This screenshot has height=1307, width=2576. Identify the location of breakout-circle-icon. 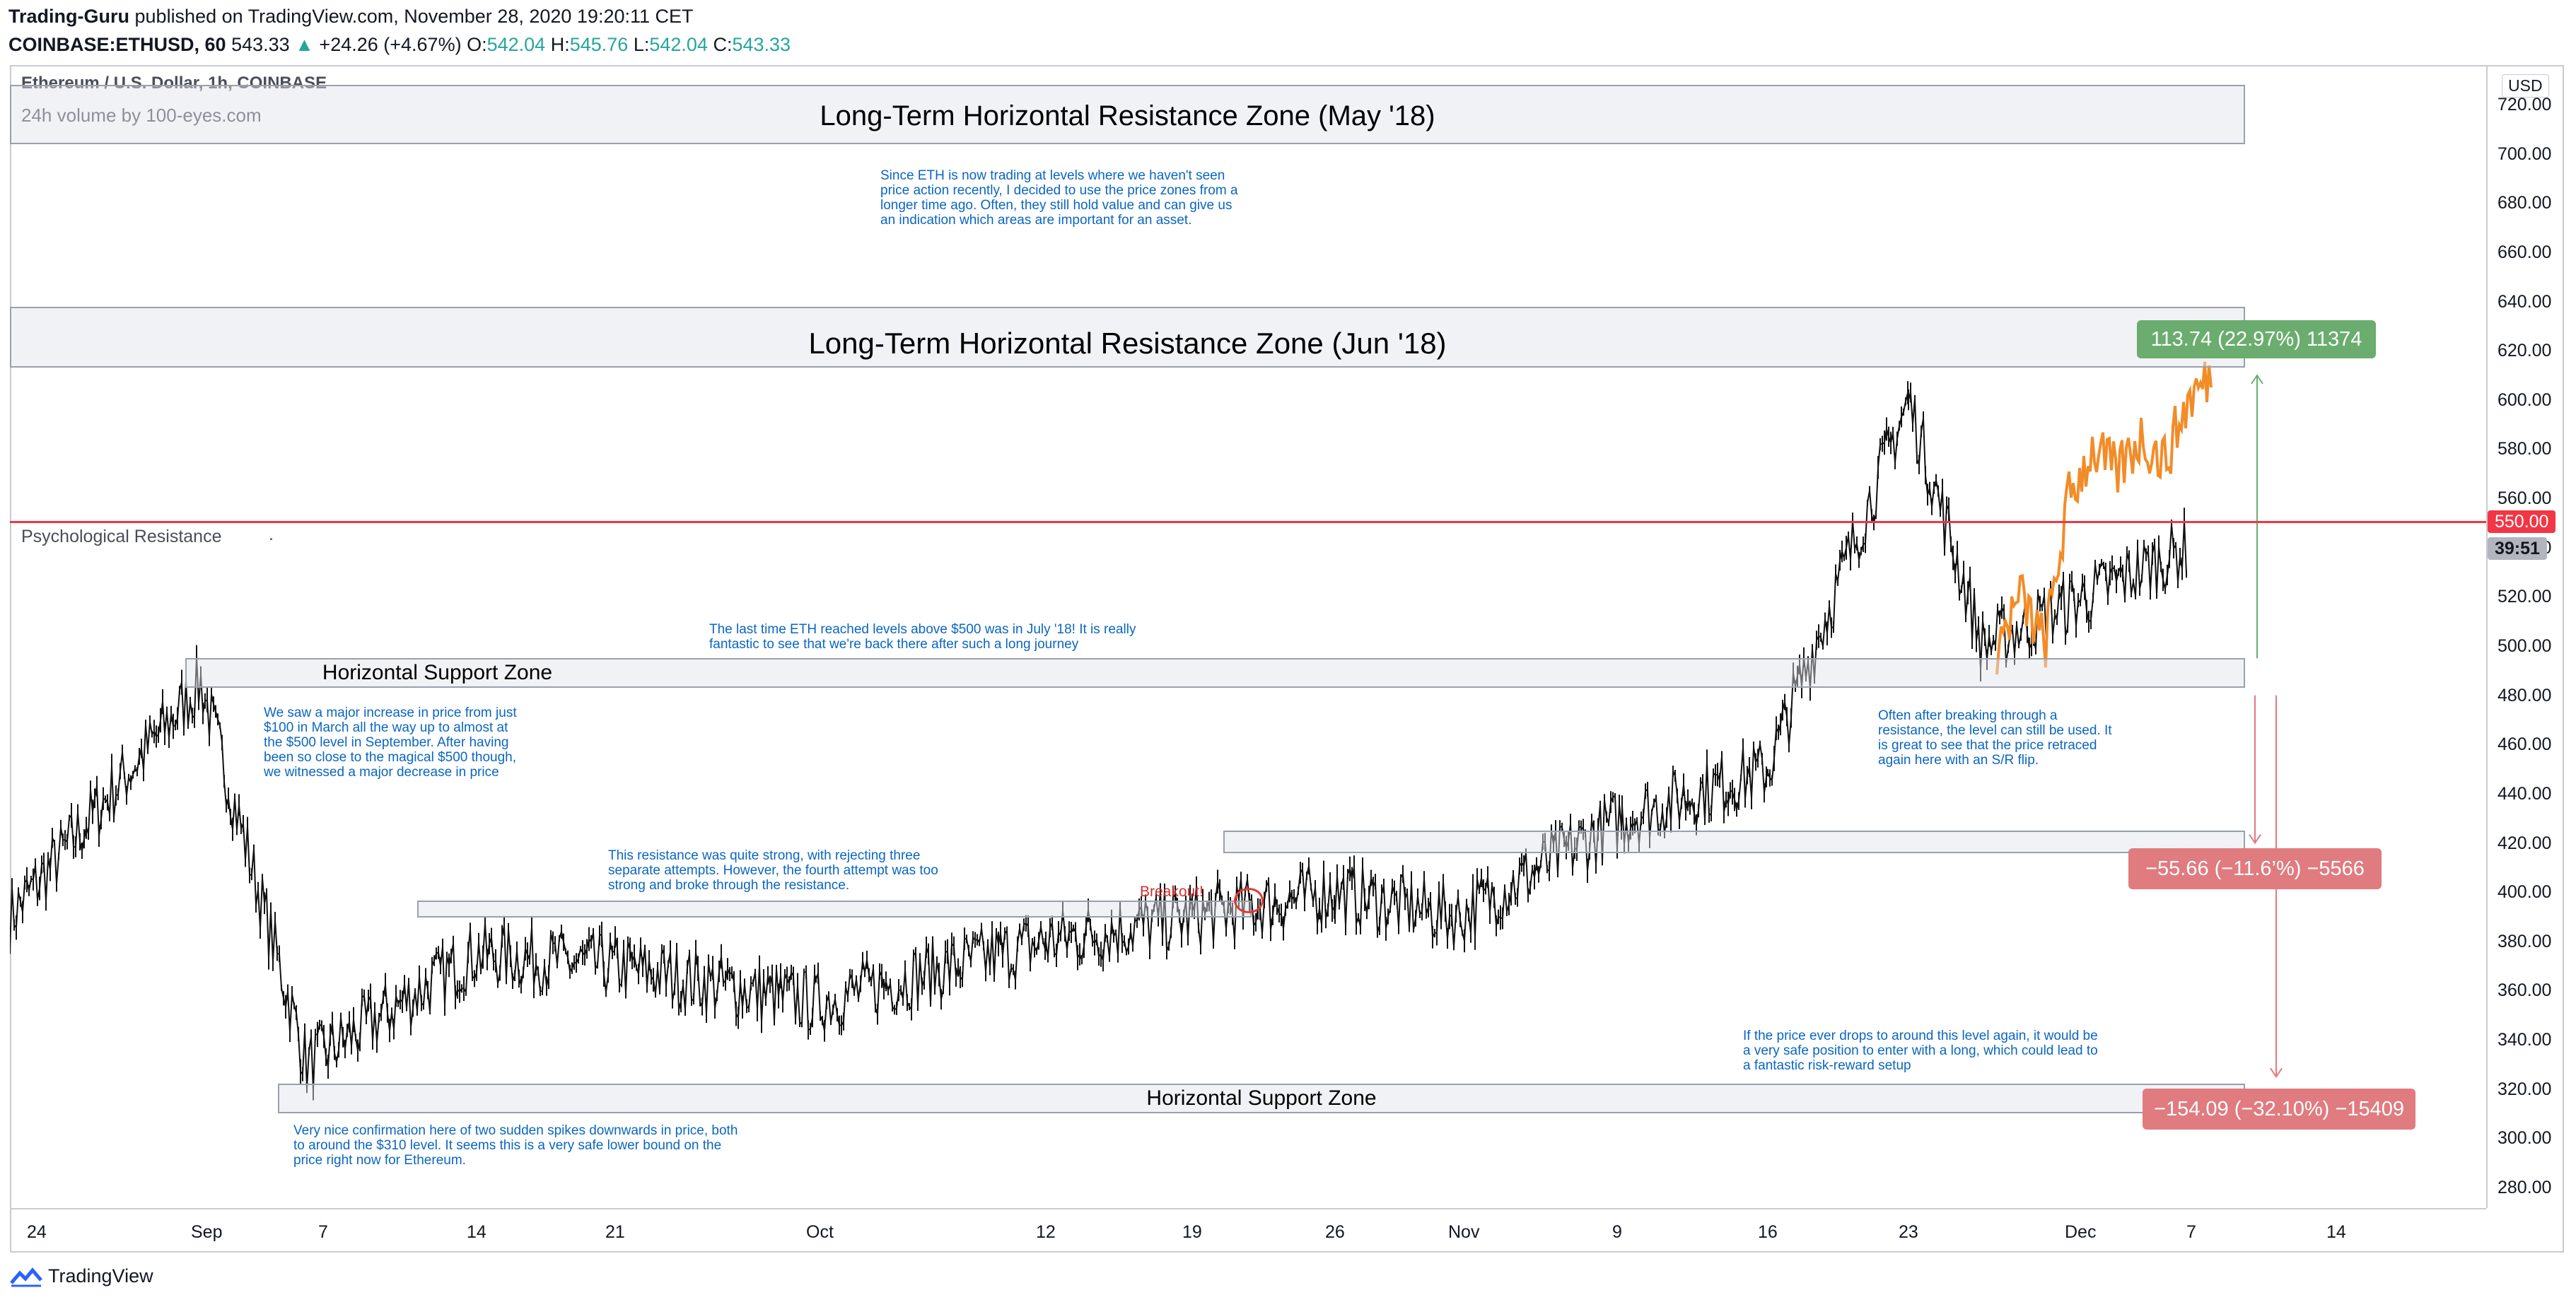
(1249, 900).